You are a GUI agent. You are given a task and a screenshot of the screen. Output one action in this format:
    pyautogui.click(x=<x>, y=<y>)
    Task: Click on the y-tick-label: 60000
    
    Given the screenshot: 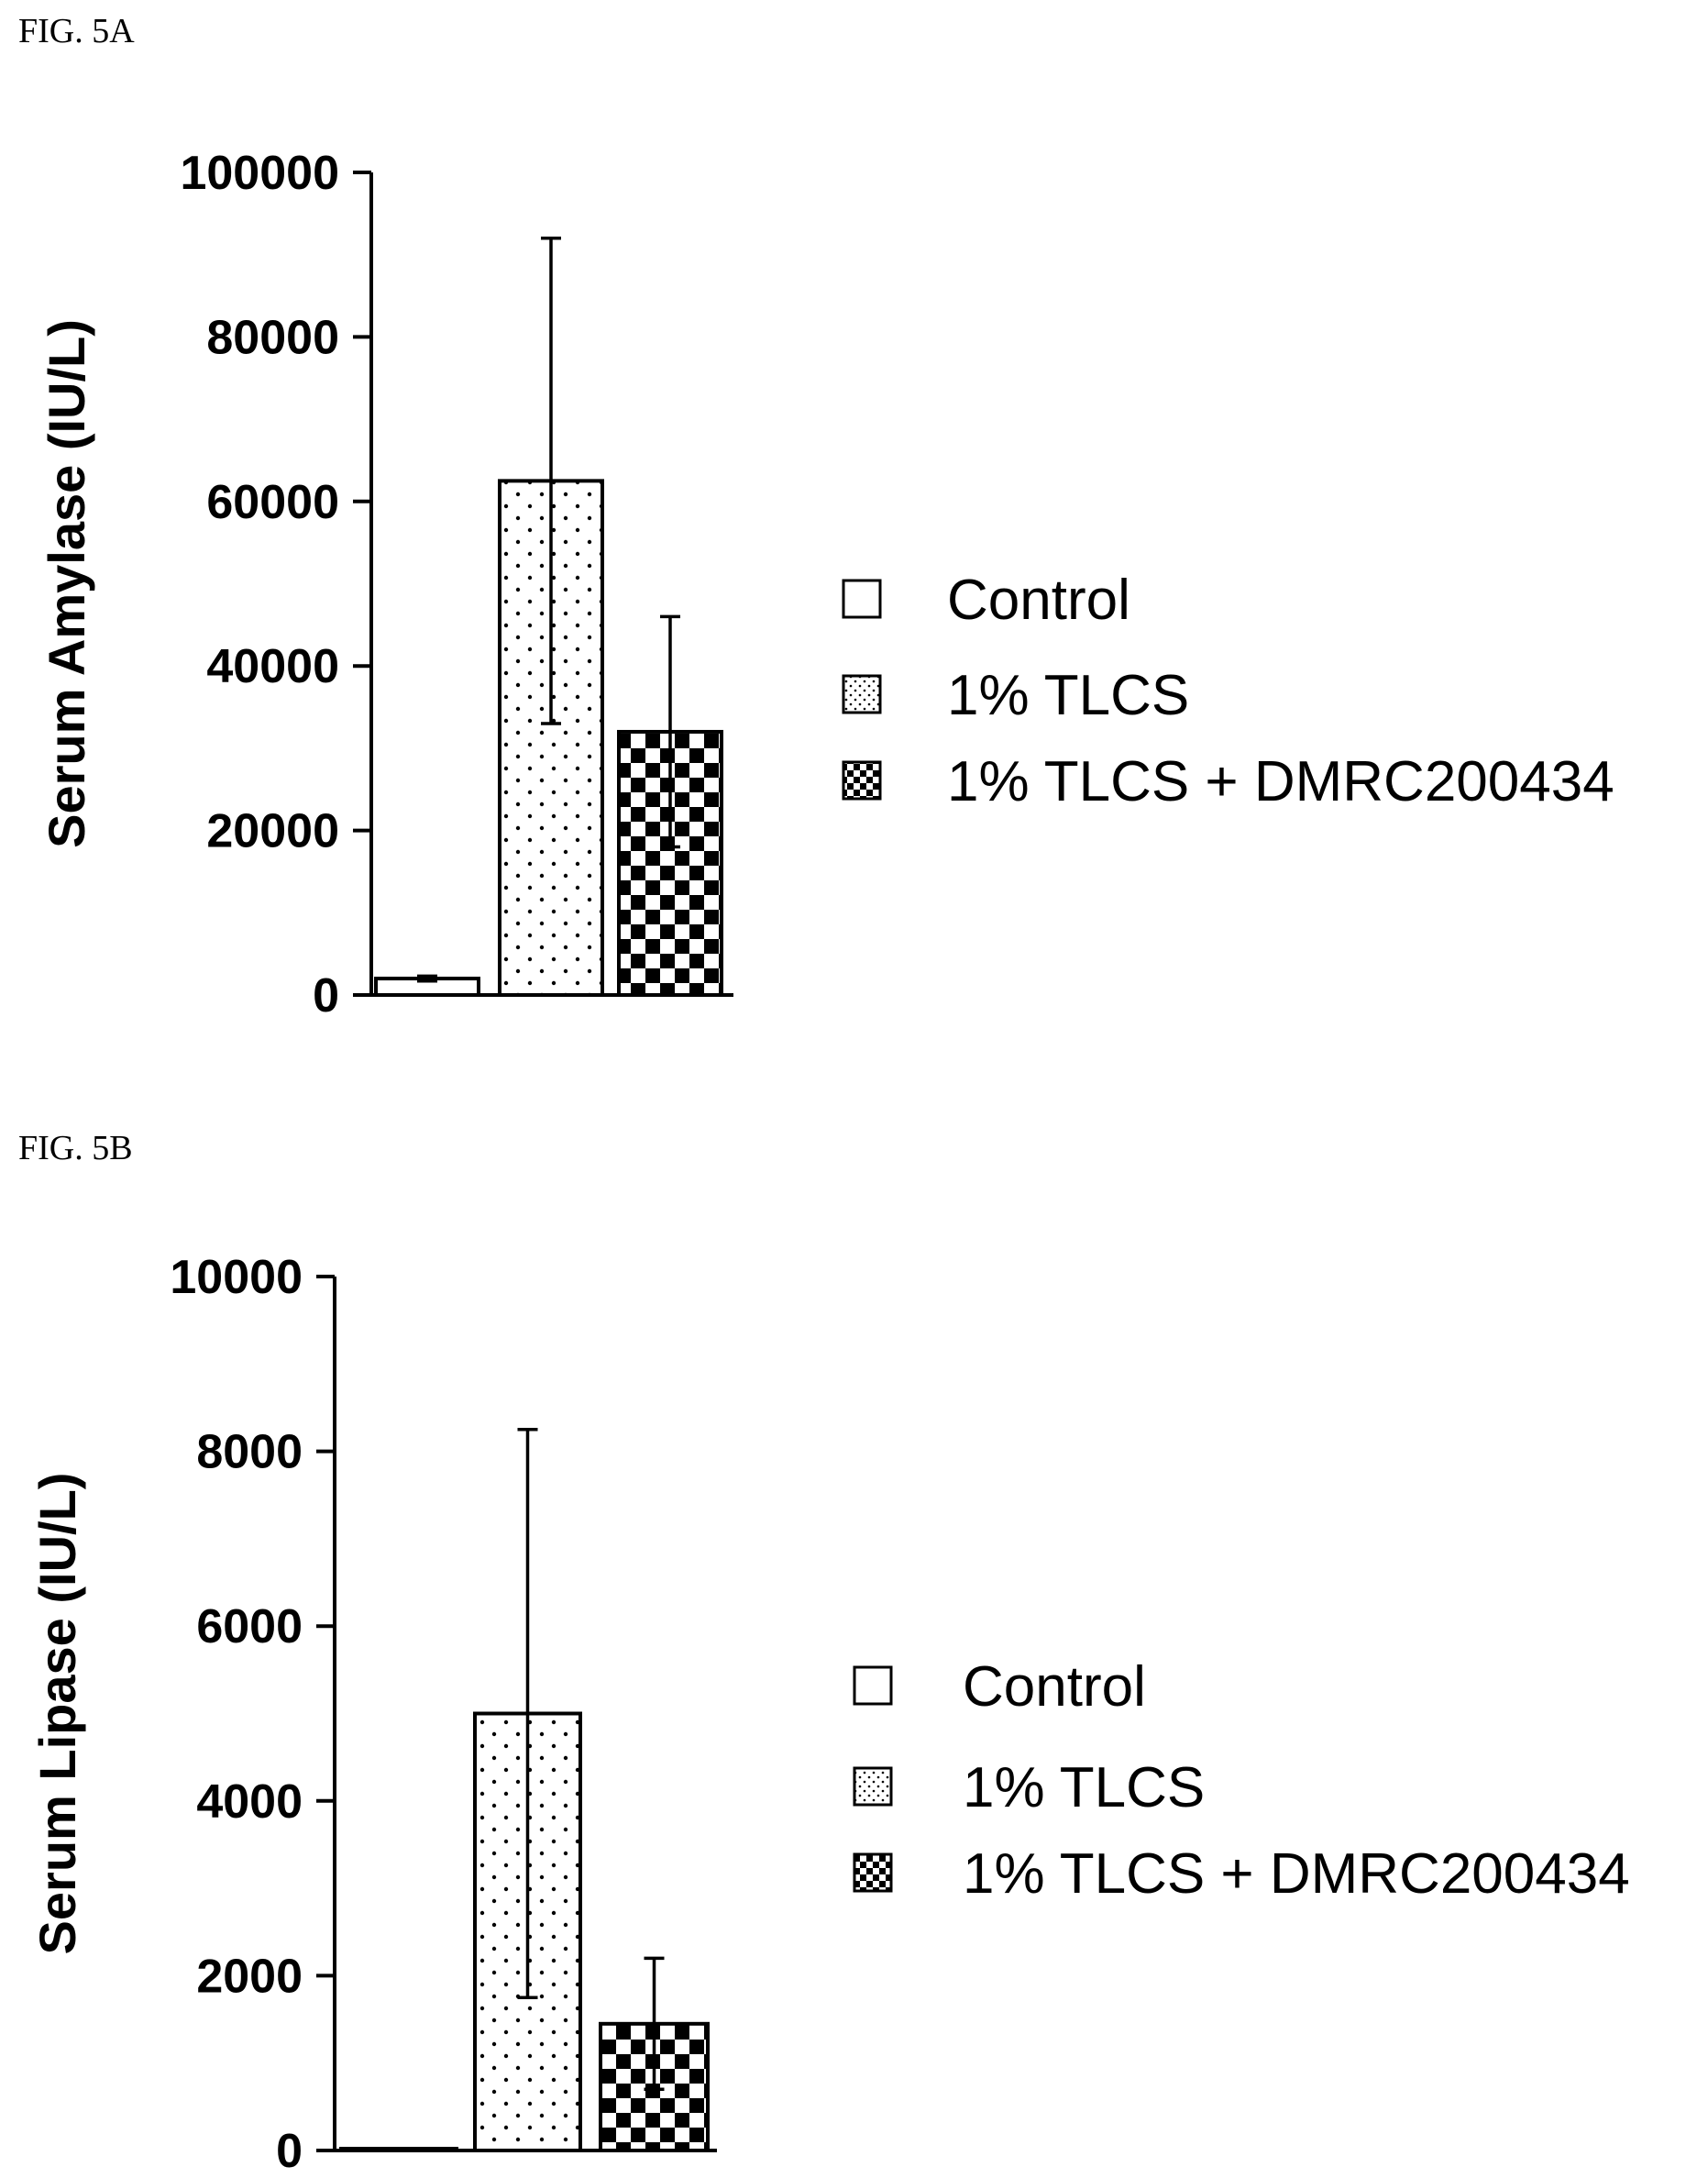 What is the action you would take?
    pyautogui.click(x=272, y=502)
    